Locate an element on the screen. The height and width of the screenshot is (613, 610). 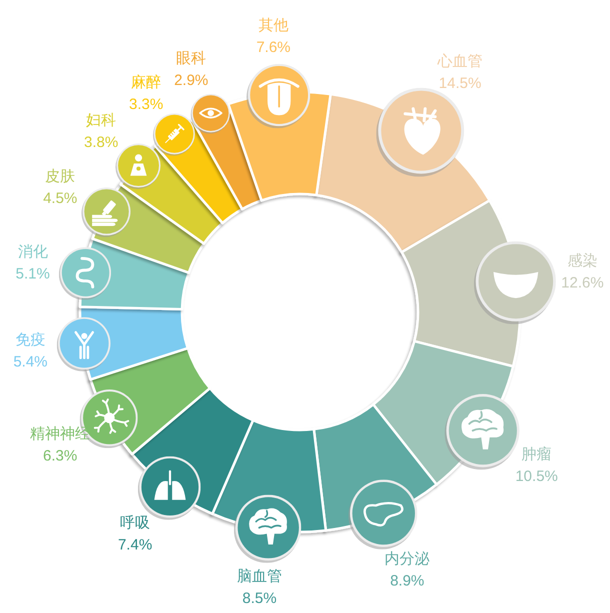
data-label: 7.6% is located at coordinates (273, 47).